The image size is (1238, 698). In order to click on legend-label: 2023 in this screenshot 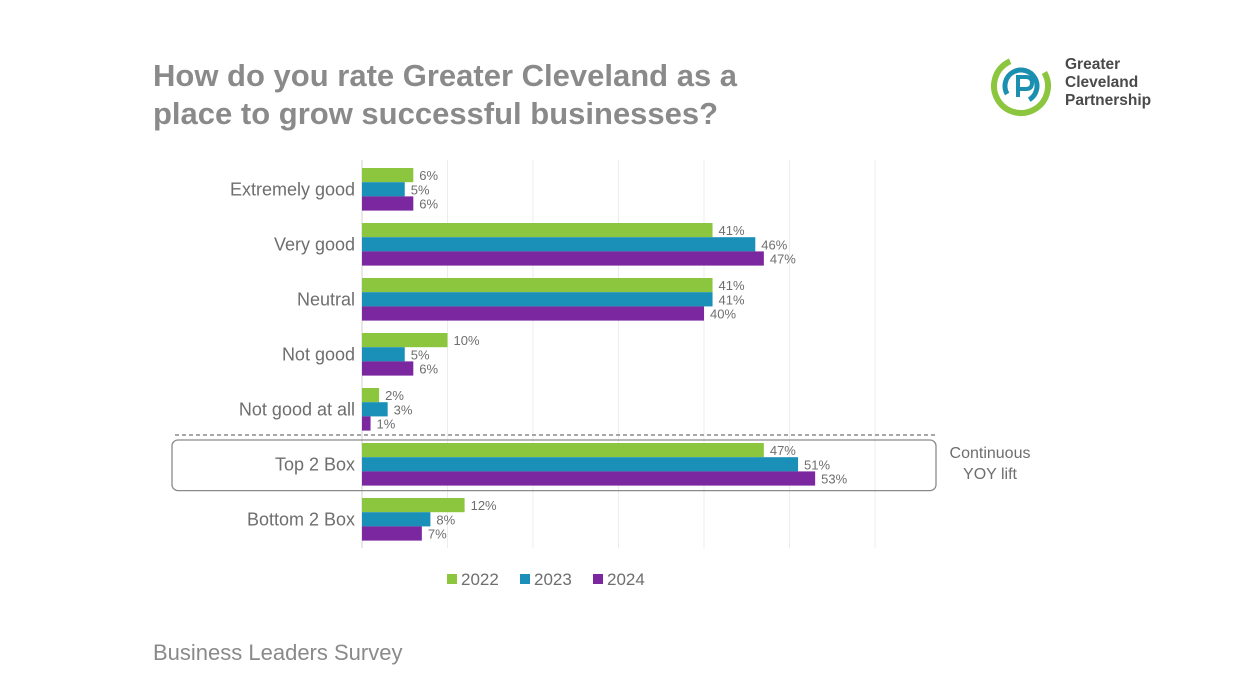, I will do `click(553, 579)`.